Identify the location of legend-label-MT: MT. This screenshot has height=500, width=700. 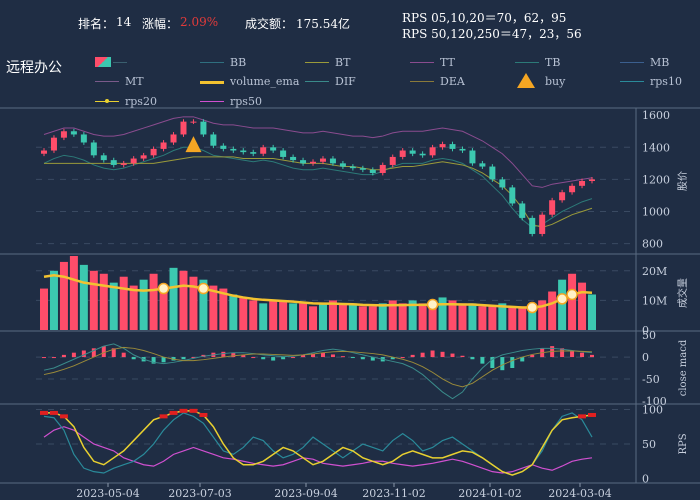
(134, 81).